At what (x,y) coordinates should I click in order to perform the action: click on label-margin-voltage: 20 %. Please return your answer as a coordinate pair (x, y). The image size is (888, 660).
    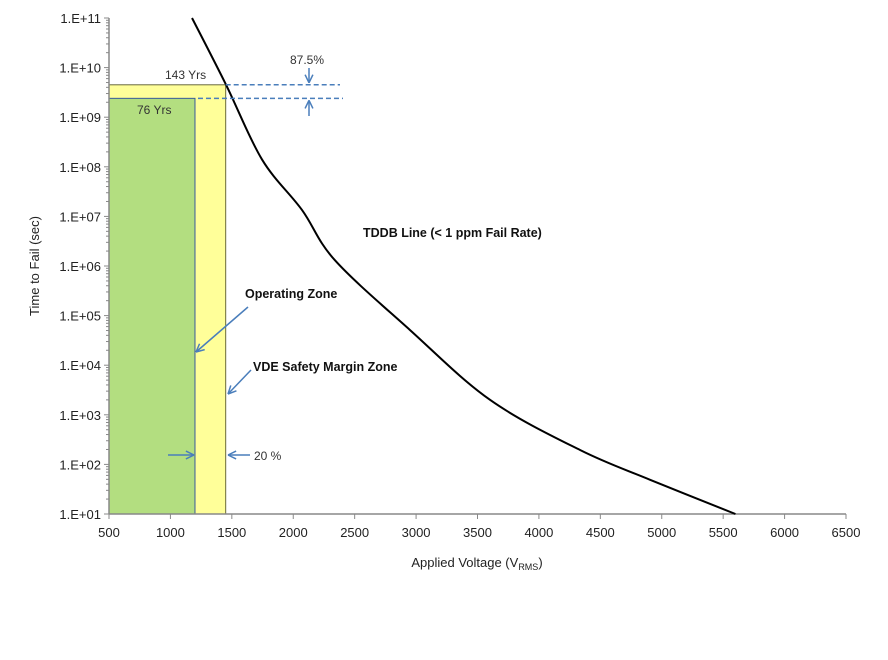
    Looking at the image, I should click on (268, 456).